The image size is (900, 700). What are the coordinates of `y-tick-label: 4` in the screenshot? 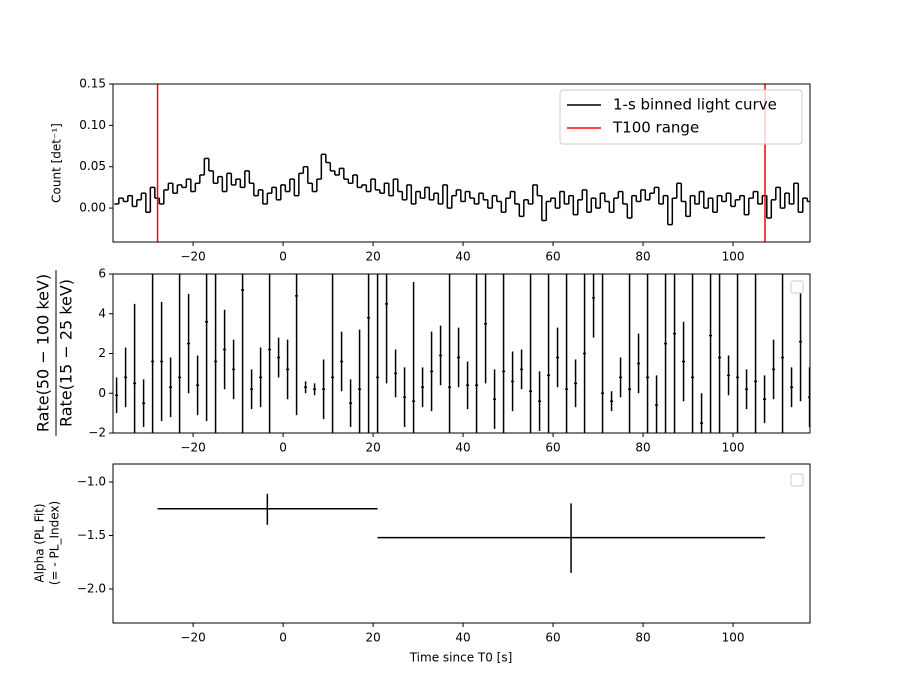 It's located at (102, 313).